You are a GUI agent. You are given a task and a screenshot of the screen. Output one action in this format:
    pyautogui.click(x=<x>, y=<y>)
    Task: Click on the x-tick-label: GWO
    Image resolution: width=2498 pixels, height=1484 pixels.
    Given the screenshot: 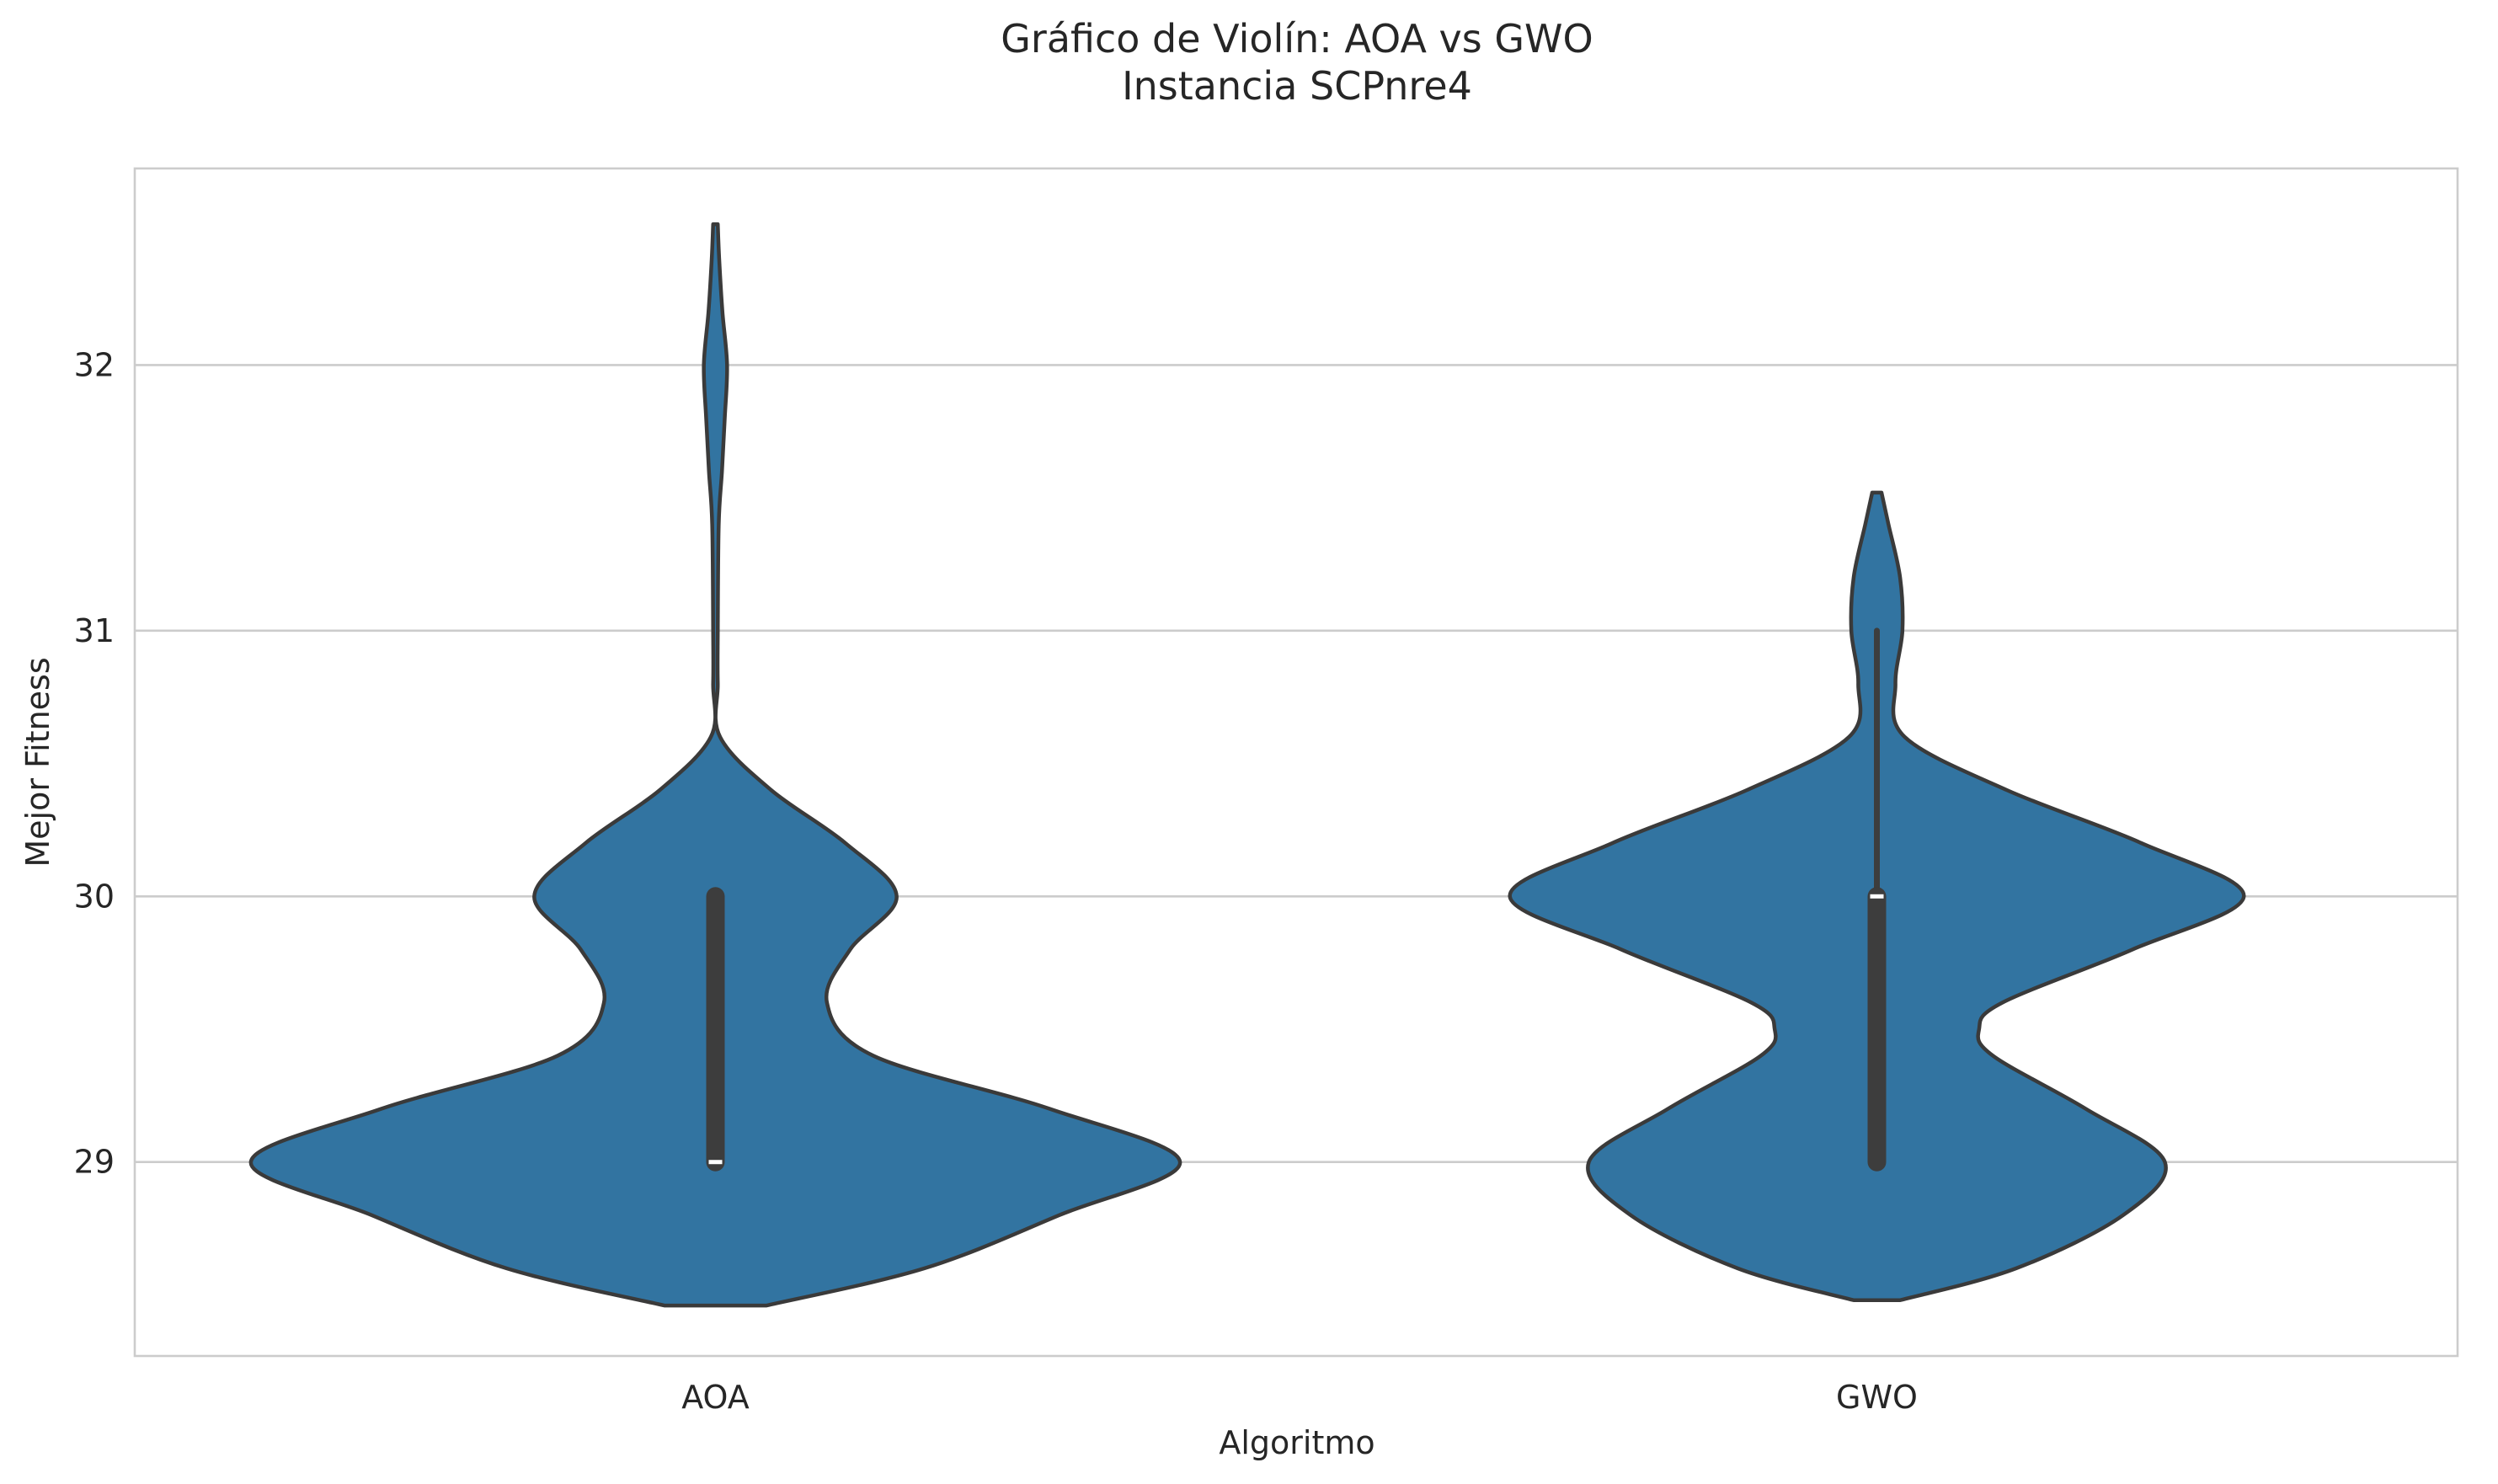 What is the action you would take?
    pyautogui.click(x=1877, y=1398)
    